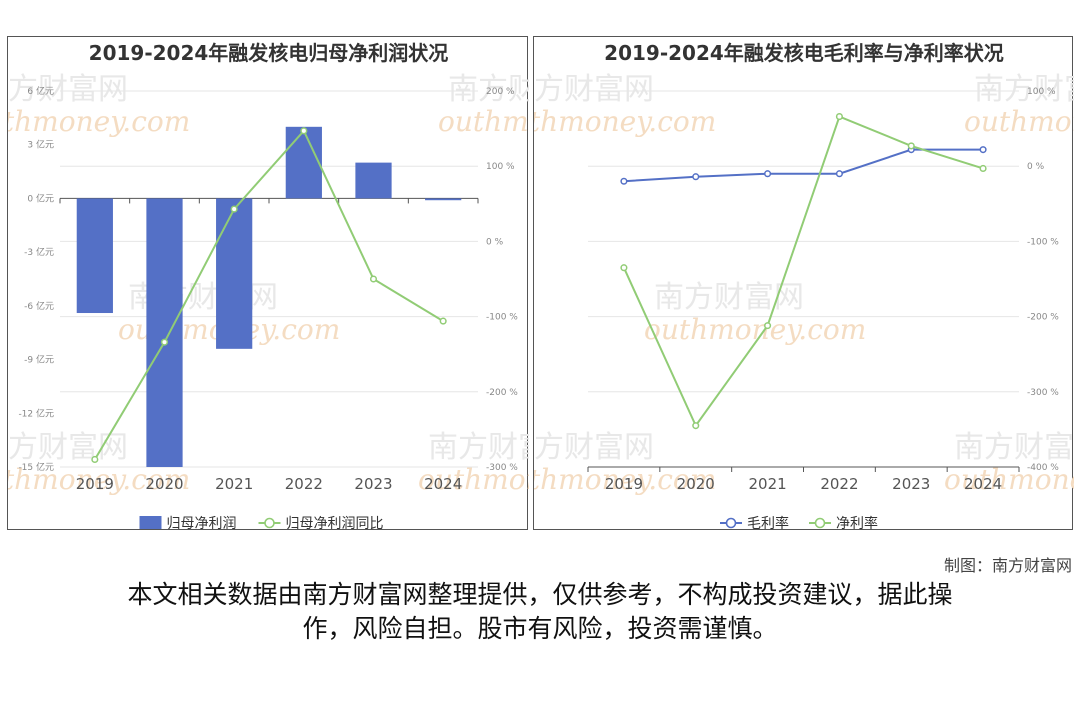 The image size is (1080, 720). I want to click on legend-label-归母净利润: 归母净利润, so click(202, 523).